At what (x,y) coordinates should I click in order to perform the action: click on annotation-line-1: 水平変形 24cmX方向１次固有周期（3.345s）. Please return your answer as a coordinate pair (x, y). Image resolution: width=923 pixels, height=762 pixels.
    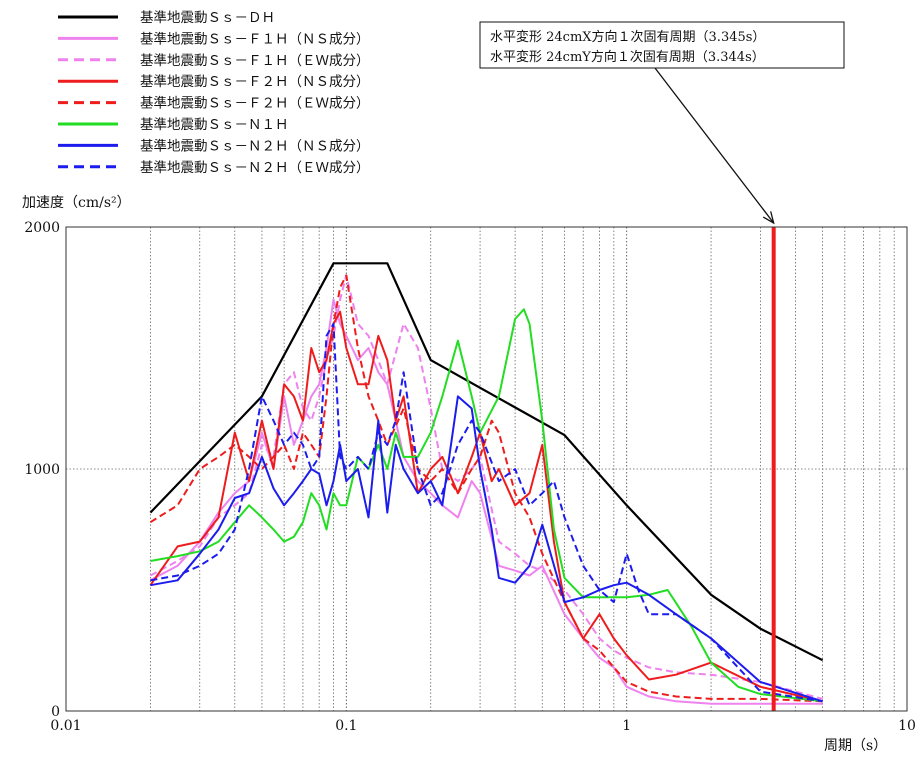
    Looking at the image, I should click on (627, 37).